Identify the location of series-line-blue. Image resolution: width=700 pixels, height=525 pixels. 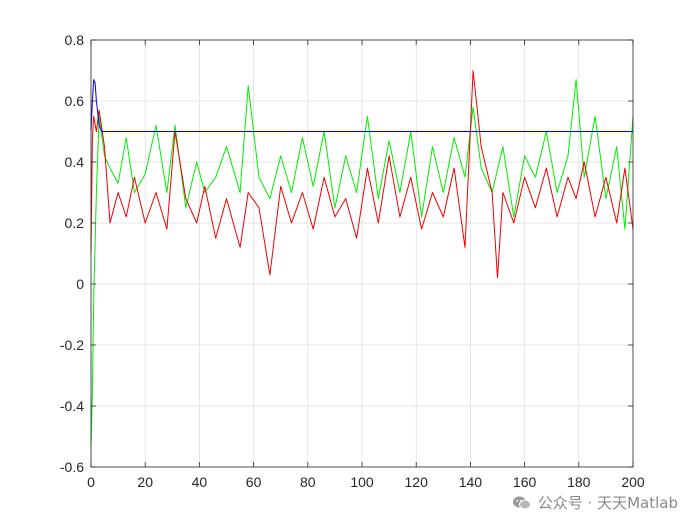
(361, 105).